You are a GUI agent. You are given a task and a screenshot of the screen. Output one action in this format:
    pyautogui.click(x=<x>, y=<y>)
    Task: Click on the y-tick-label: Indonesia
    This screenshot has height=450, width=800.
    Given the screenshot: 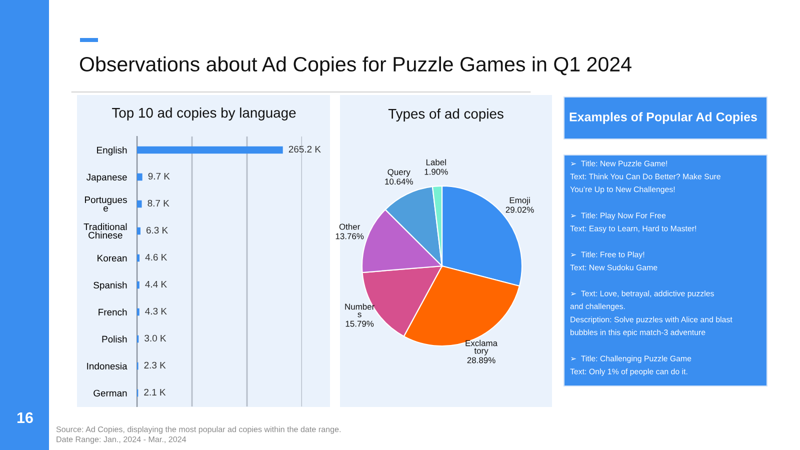 What is the action you would take?
    pyautogui.click(x=107, y=366)
    